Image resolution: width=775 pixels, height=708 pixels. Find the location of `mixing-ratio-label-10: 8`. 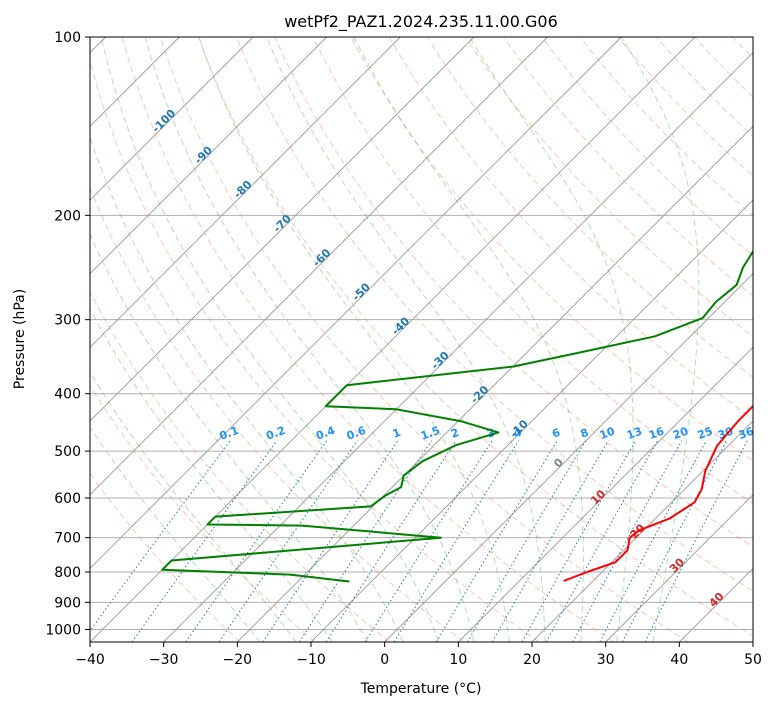

mixing-ratio-label-10: 8 is located at coordinates (585, 433).